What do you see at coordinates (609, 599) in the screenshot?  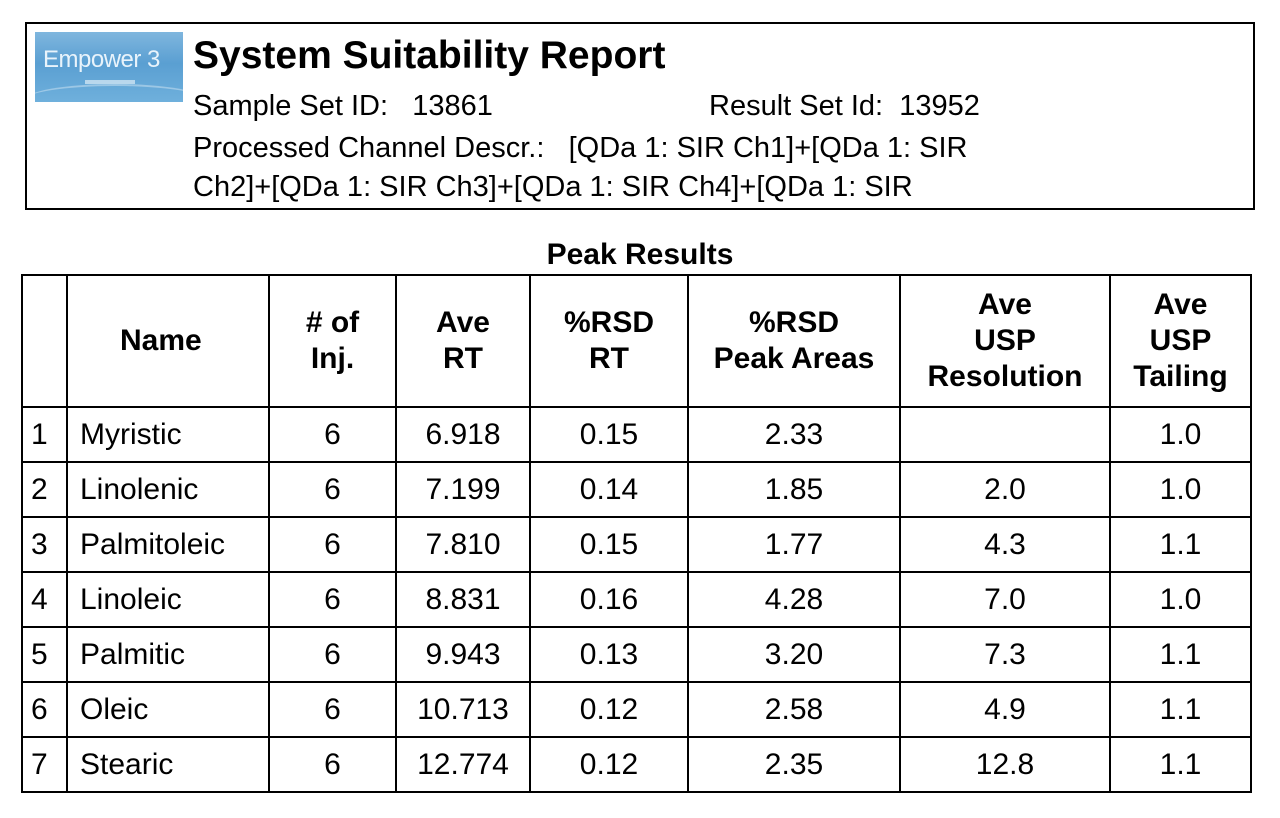 I see `cell-rsd-rt: 0.16` at bounding box center [609, 599].